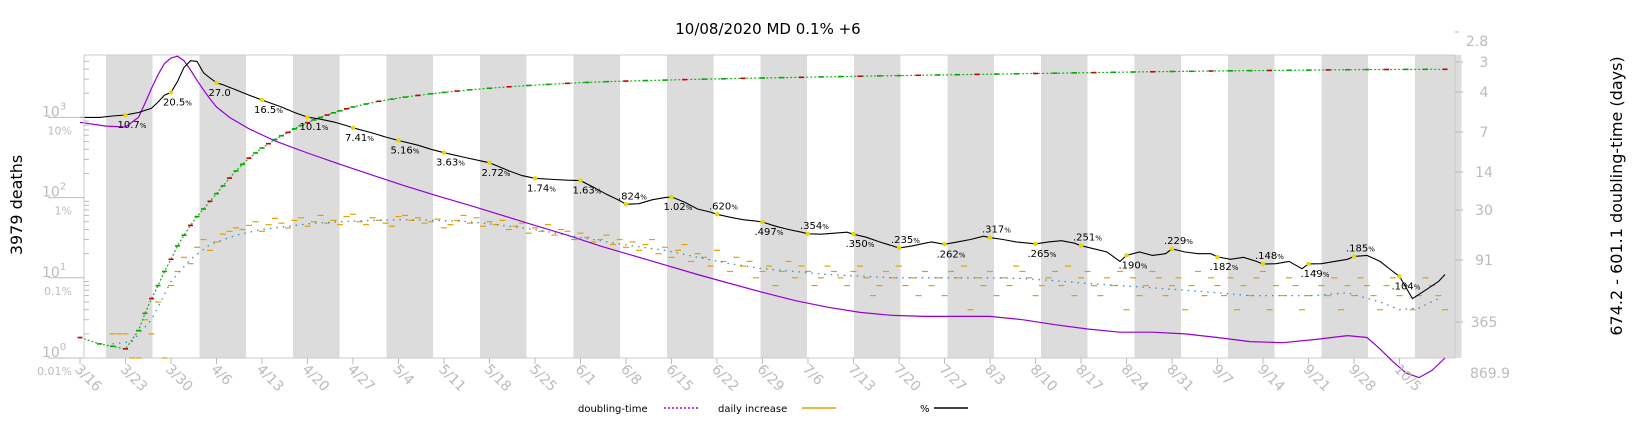  Describe the element at coordinates (1362, 379) in the screenshot. I see `x-tick-label: 9/28` at that location.